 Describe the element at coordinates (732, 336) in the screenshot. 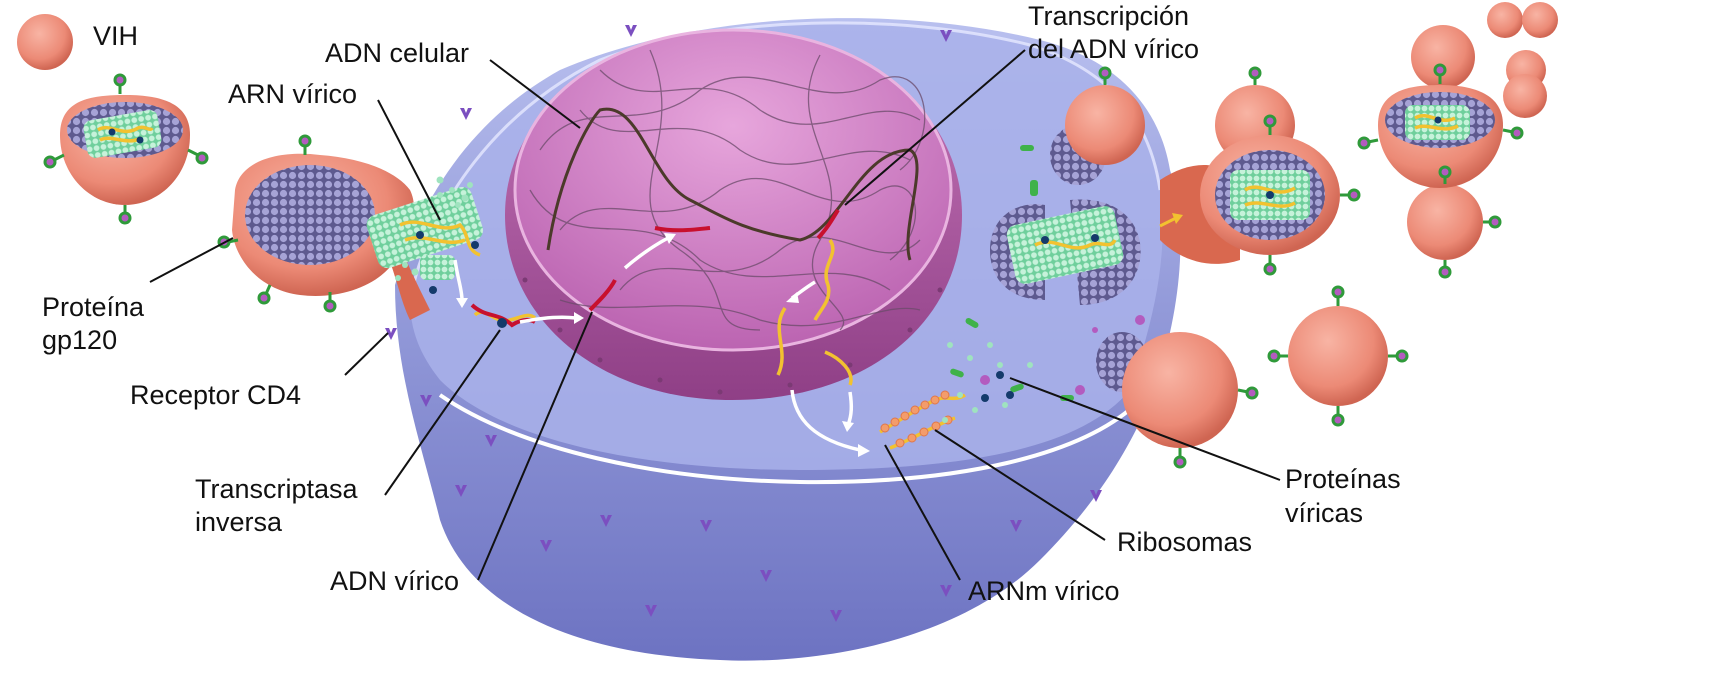

I see `nuclear-pores` at that location.